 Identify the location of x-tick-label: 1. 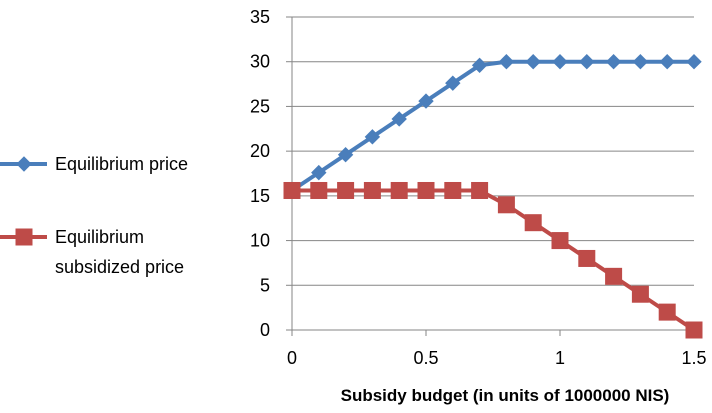
(560, 358).